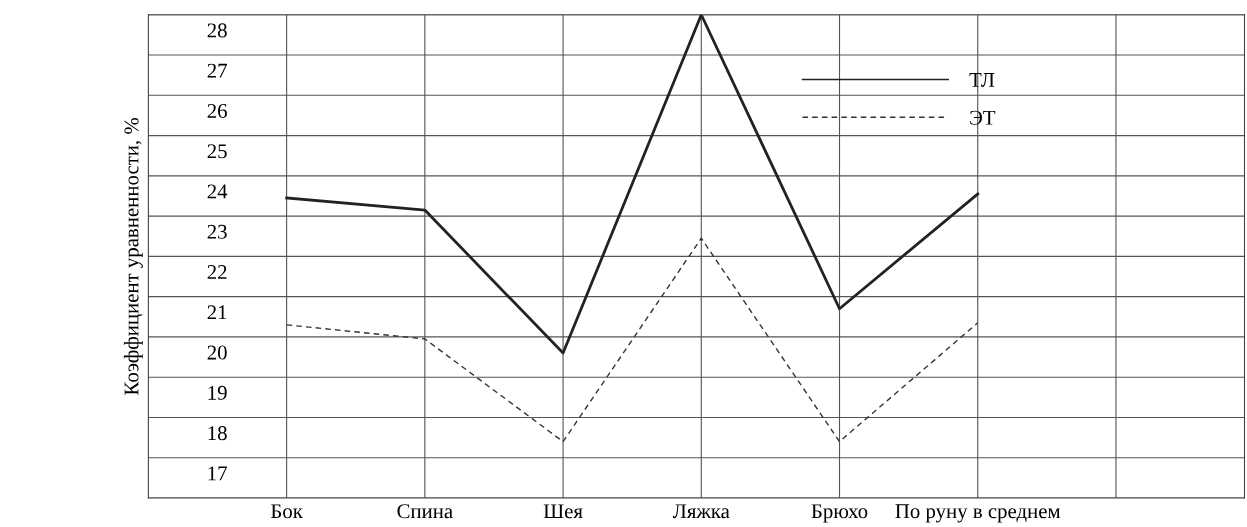 This screenshot has height=527, width=1247. What do you see at coordinates (839, 513) in the screenshot?
I see `x-tick-label: Брюхо` at bounding box center [839, 513].